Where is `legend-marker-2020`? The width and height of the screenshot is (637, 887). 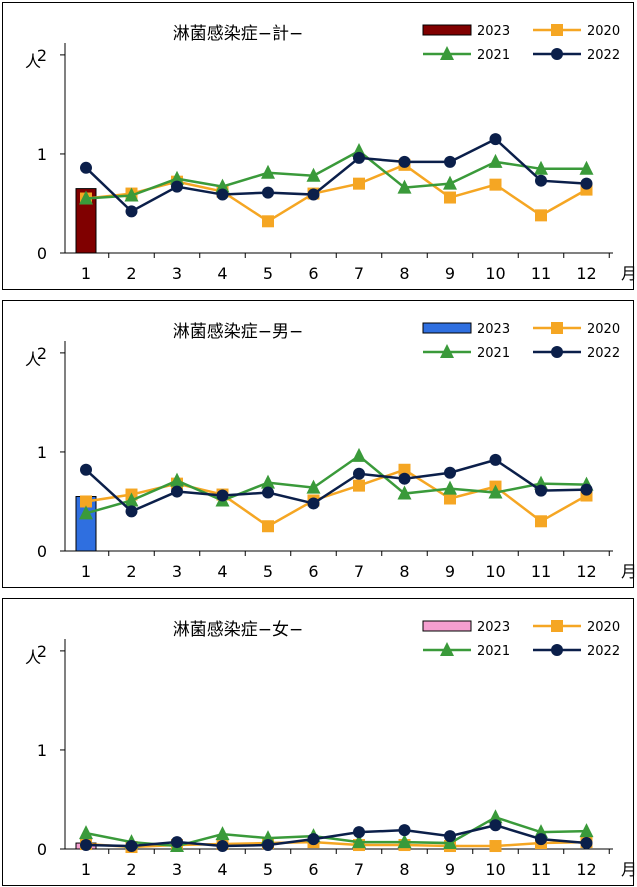
legend-marker-2020 is located at coordinates (557, 626).